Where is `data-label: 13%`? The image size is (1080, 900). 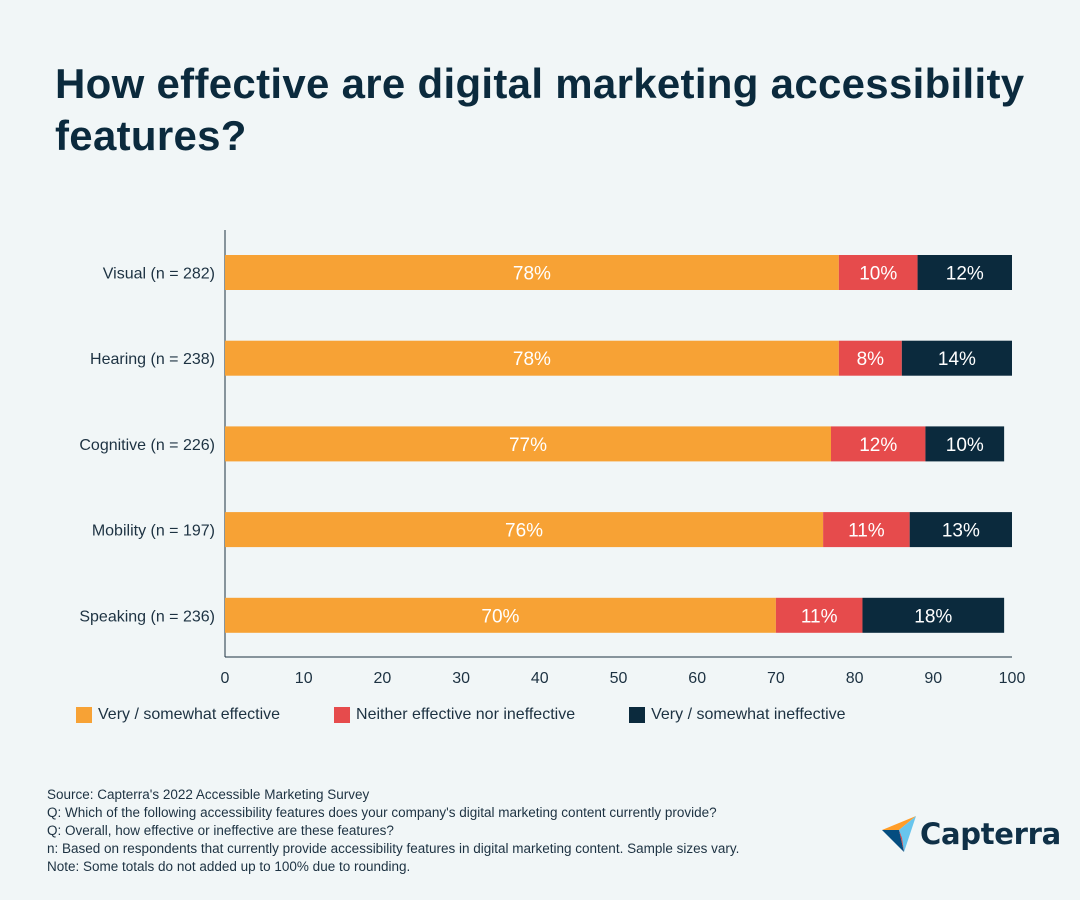
data-label: 13% is located at coordinates (961, 531).